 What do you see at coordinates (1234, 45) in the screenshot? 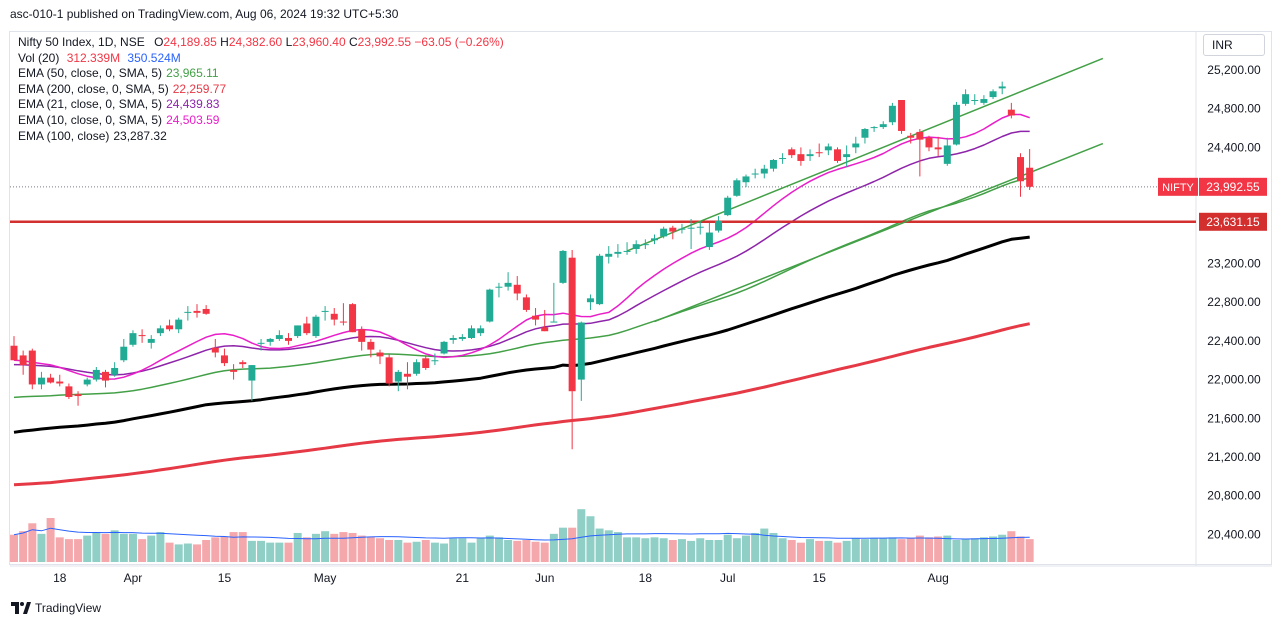
I see `currency-button: INR` at bounding box center [1234, 45].